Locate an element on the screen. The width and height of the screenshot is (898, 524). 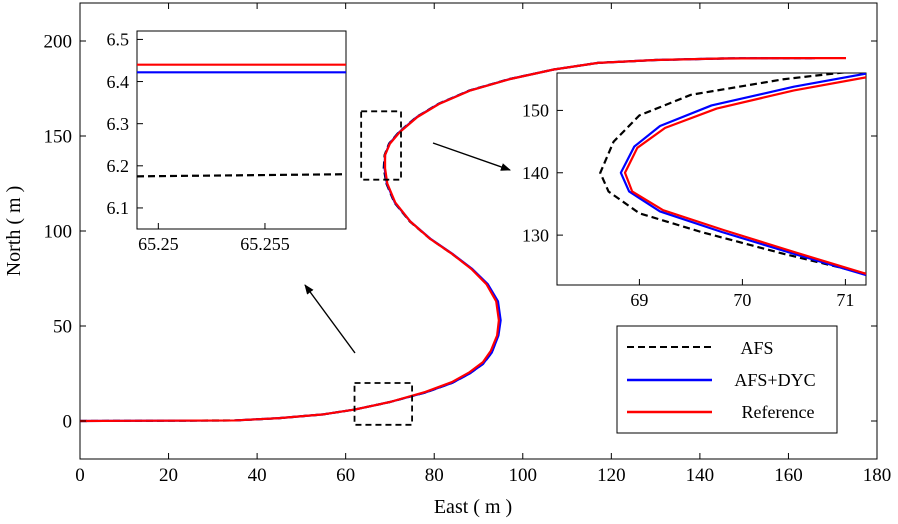
inset-left-y-tick-label: 6.4 is located at coordinates (118, 82).